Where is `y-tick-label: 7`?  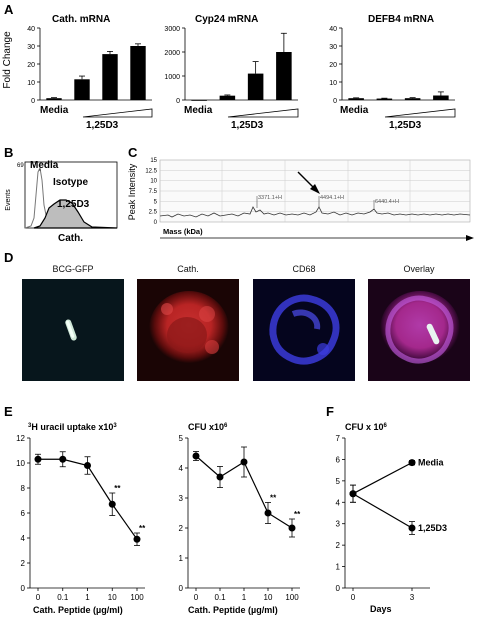 y-tick-label: 7 is located at coordinates (338, 438).